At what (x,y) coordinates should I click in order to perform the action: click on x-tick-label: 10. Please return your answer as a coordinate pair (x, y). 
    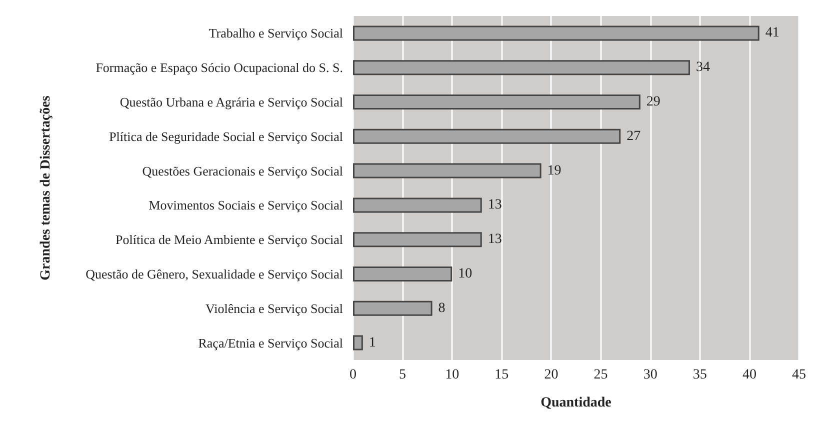
    Looking at the image, I should click on (452, 375).